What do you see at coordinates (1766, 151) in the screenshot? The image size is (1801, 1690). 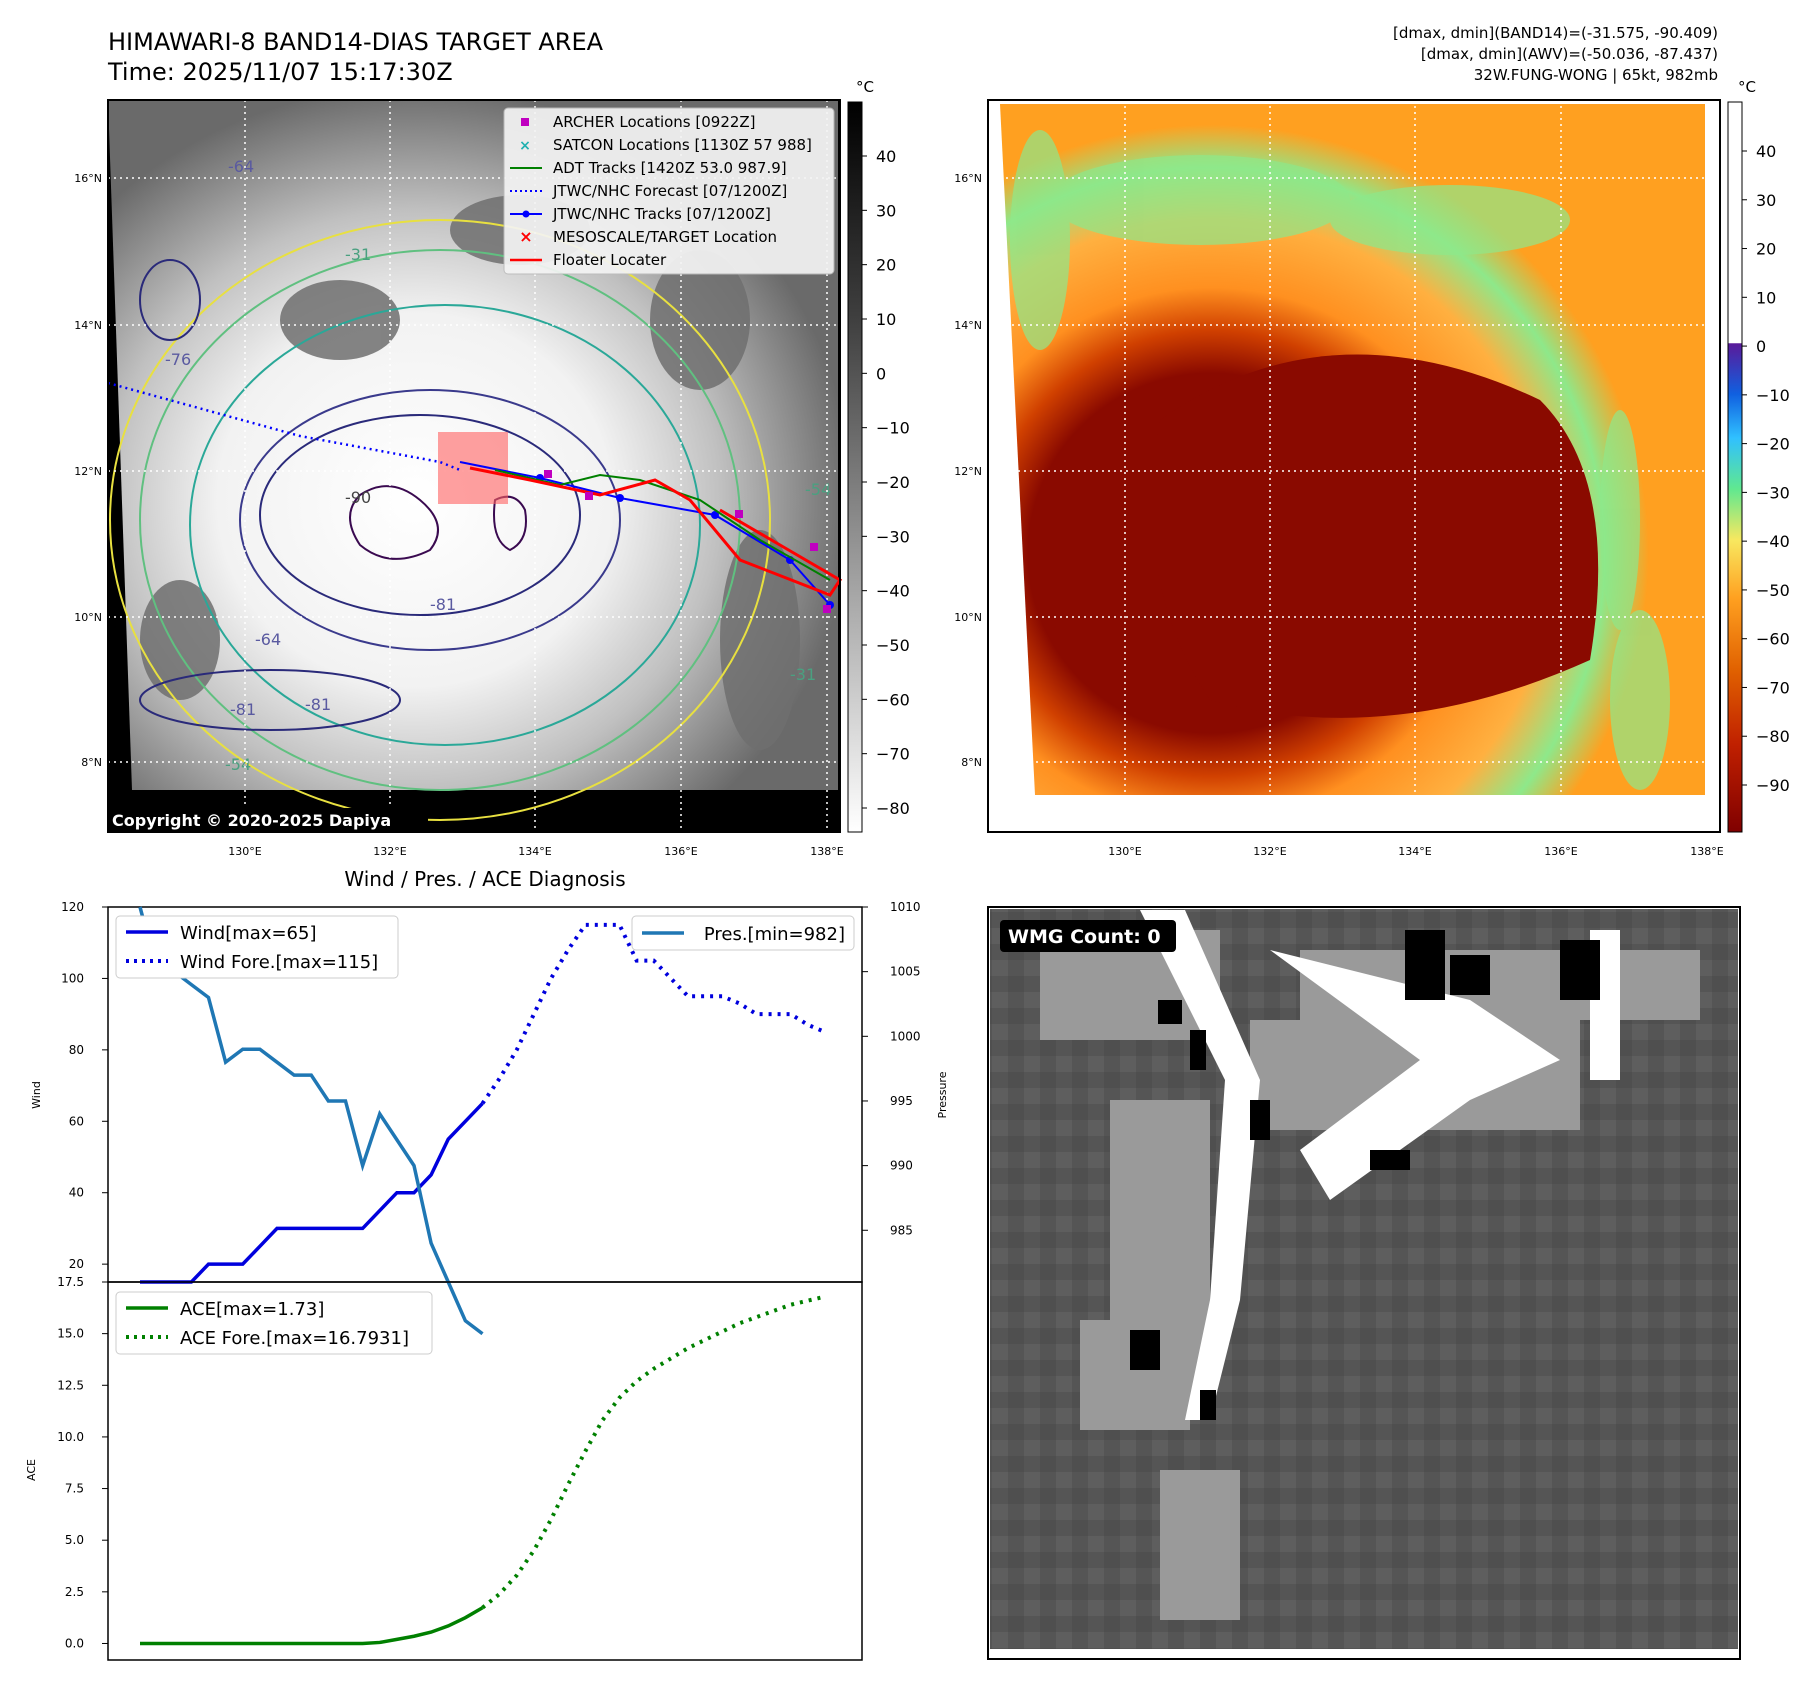 I see `colorbar-tick-label: 40` at bounding box center [1766, 151].